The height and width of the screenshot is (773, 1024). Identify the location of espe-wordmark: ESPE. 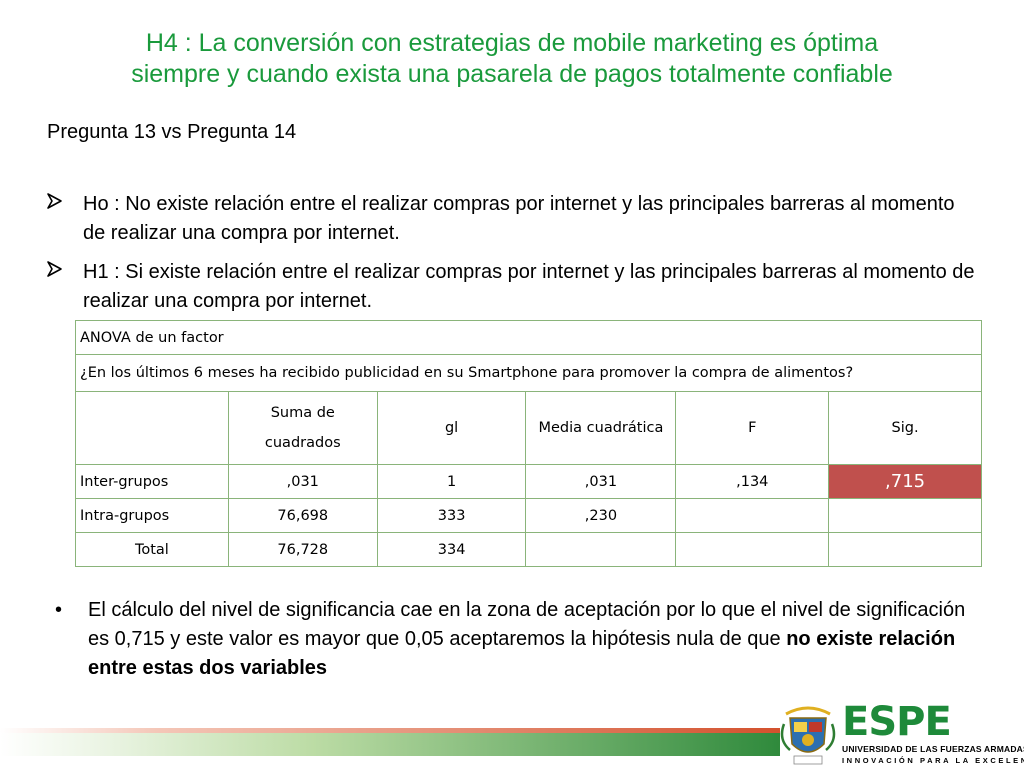
(897, 722).